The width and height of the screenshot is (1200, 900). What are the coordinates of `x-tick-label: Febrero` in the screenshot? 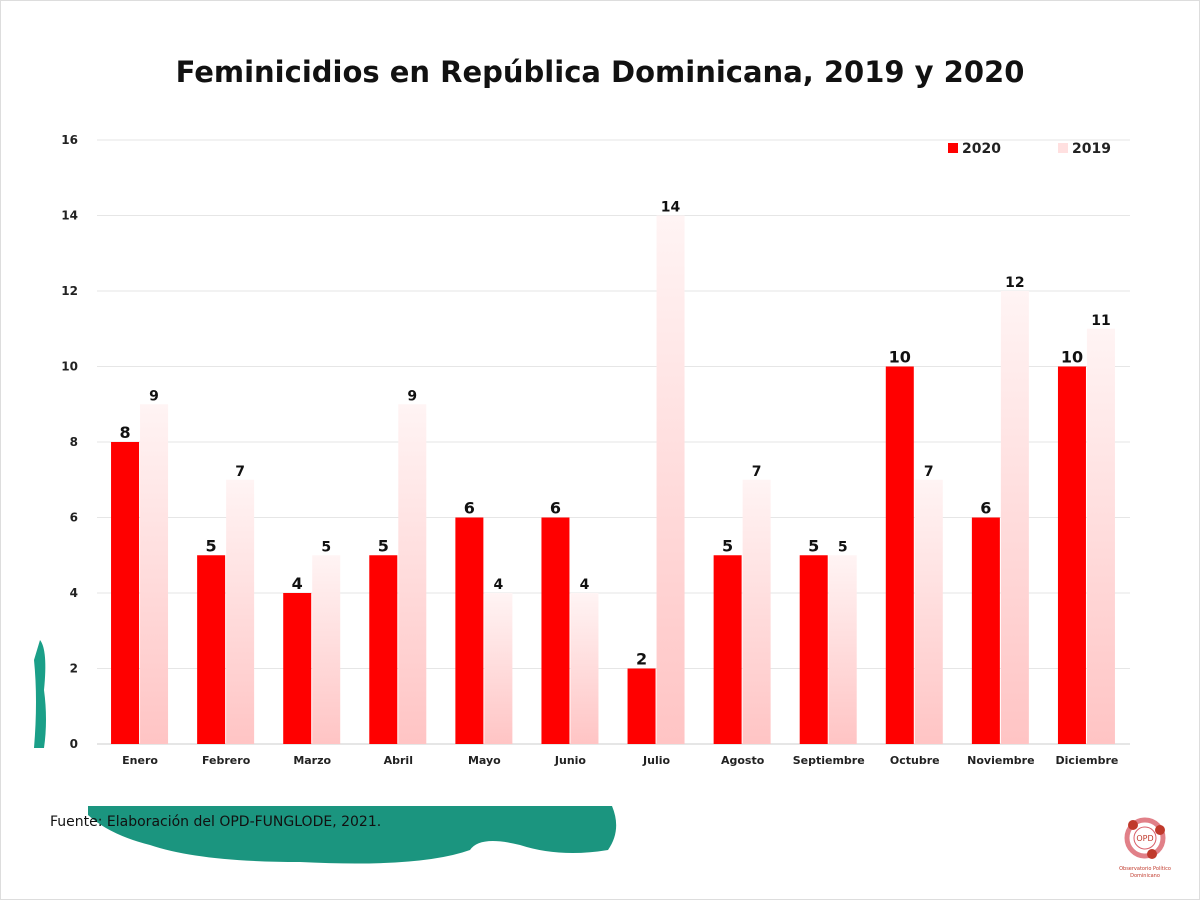 It's located at (226, 760).